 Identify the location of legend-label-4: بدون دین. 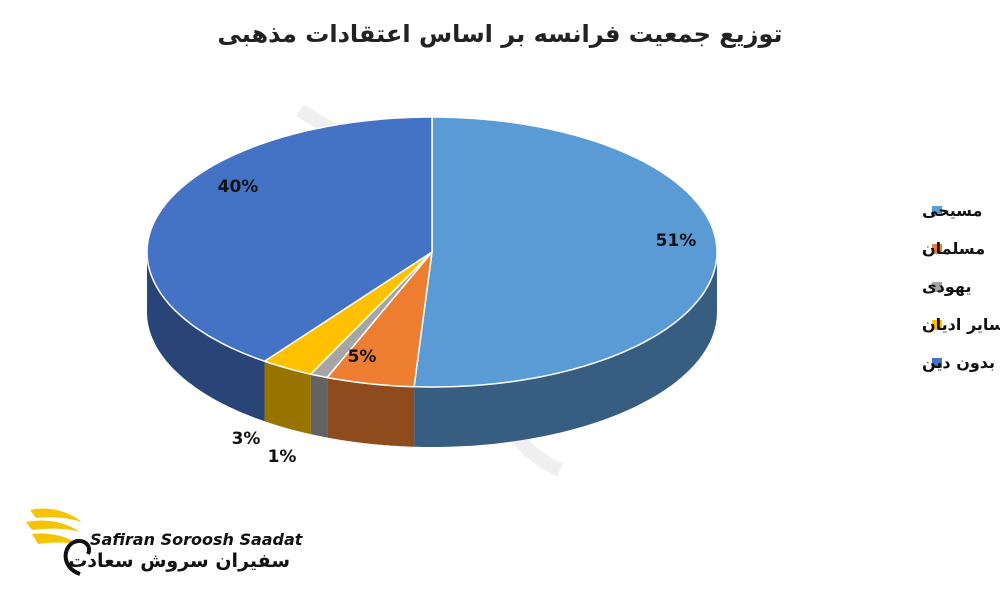
(958, 362).